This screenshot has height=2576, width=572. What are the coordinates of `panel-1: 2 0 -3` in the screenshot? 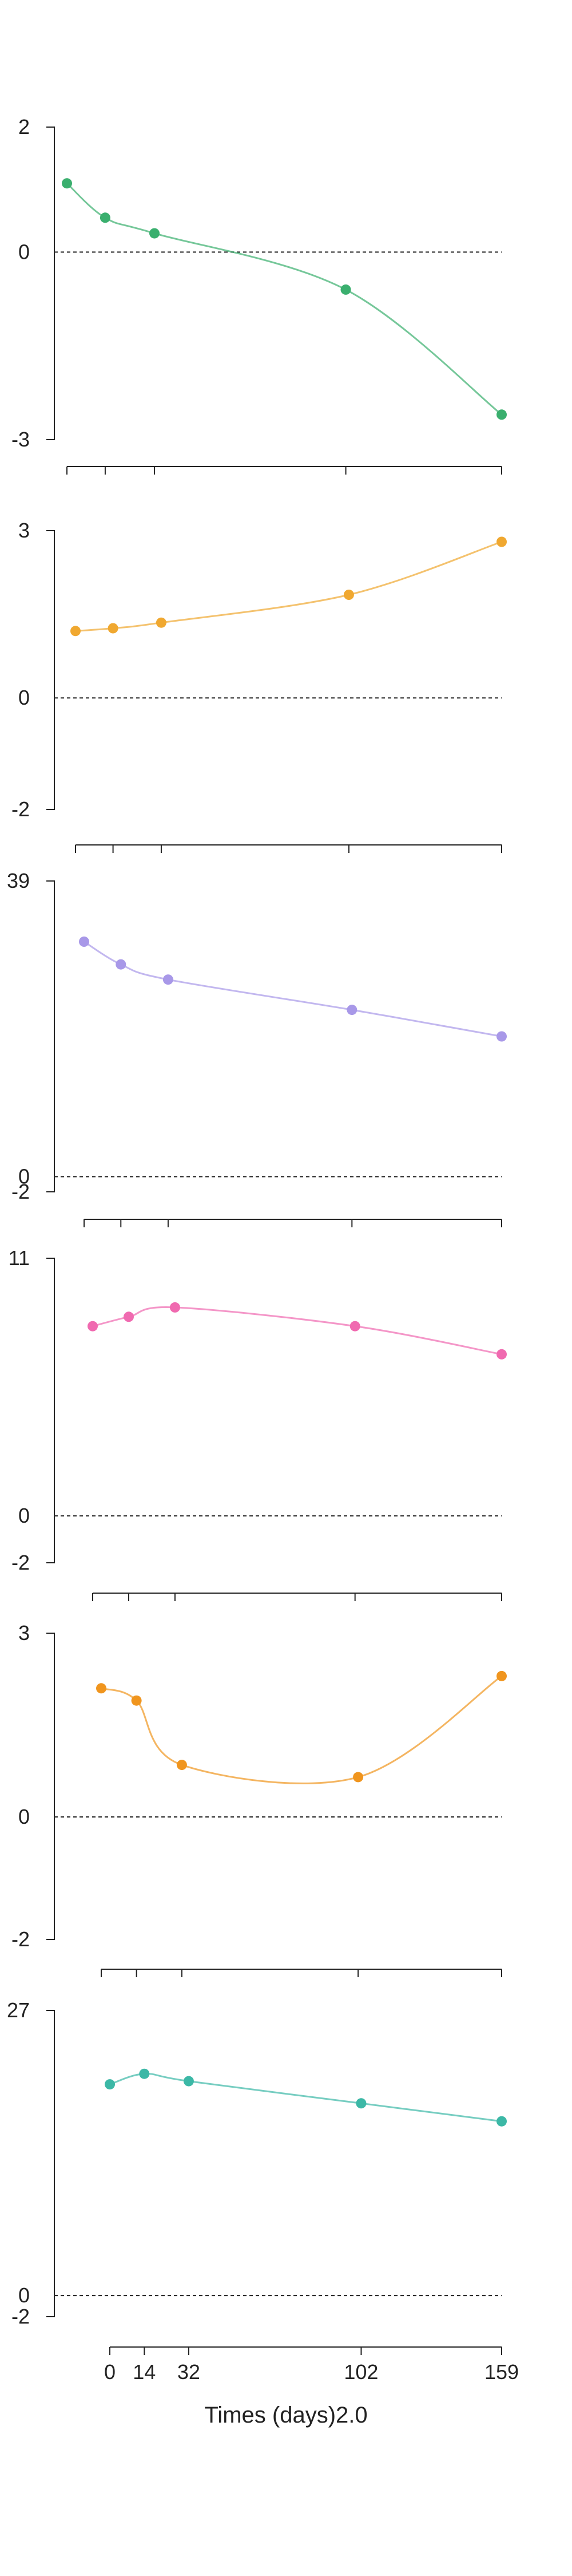 It's located at (259, 295).